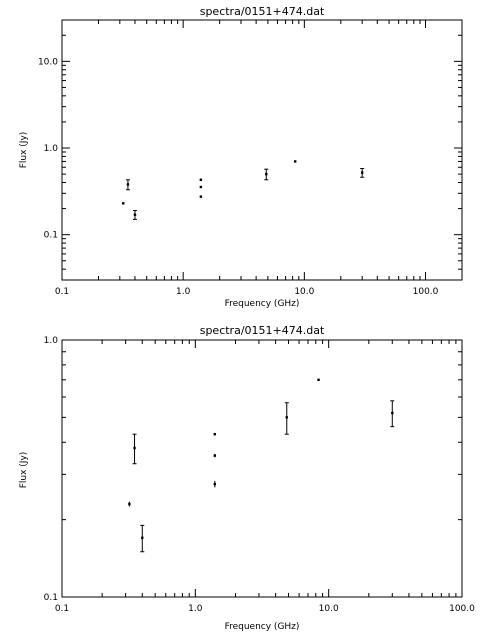 This screenshot has width=480, height=640. Describe the element at coordinates (24, 150) in the screenshot. I see `top-y-axis-label: Flux (Jy)` at that location.